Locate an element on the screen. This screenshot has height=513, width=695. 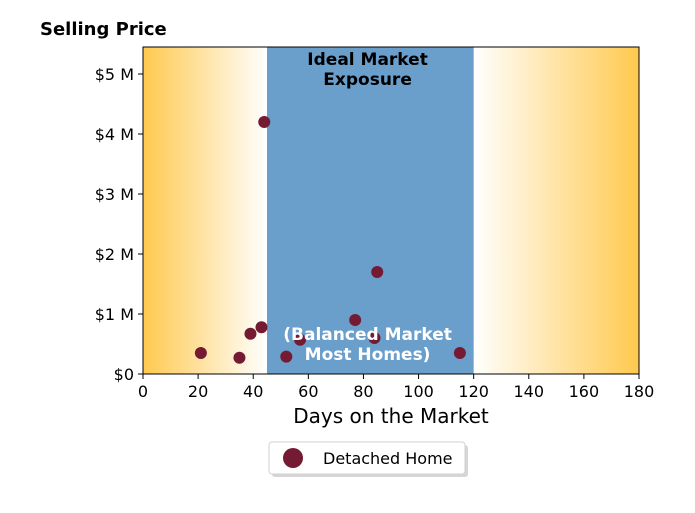
x-tick-label: 80 is located at coordinates (363, 391).